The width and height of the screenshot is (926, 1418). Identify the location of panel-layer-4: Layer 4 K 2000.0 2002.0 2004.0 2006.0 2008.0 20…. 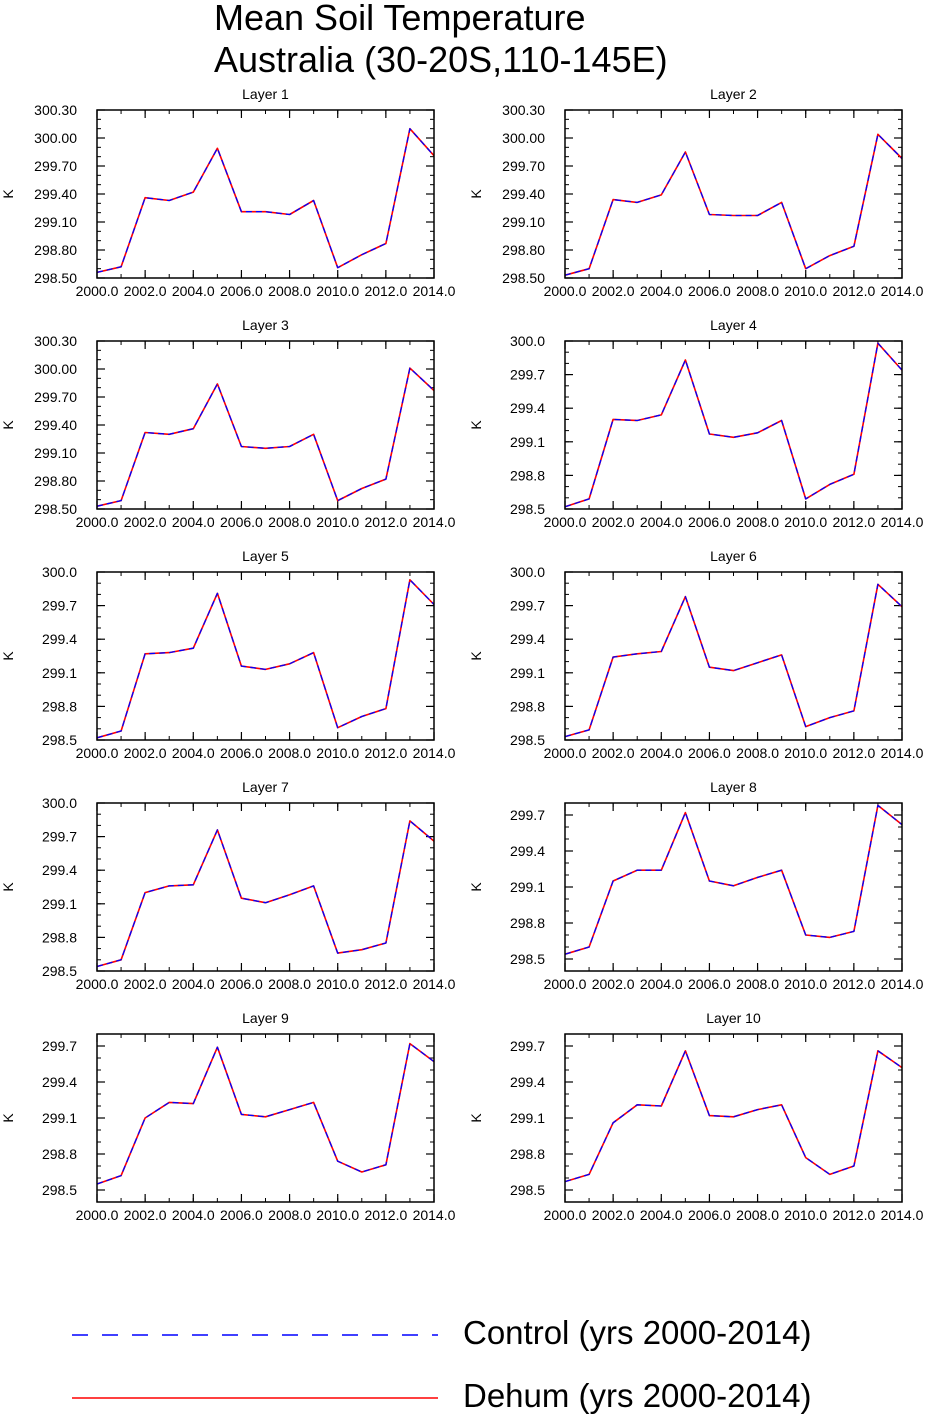
(696, 423).